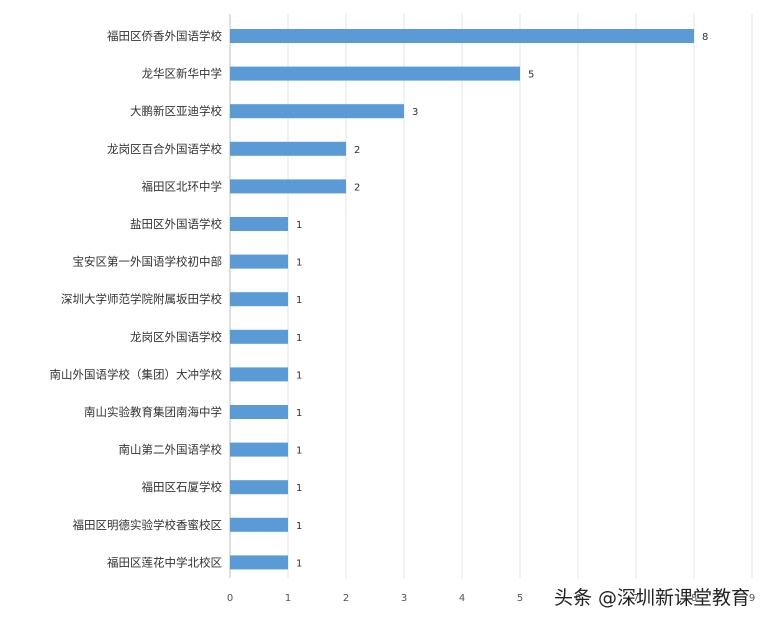 Image resolution: width=768 pixels, height=624 pixels. What do you see at coordinates (404, 598) in the screenshot?
I see `x-tick-label: 3` at bounding box center [404, 598].